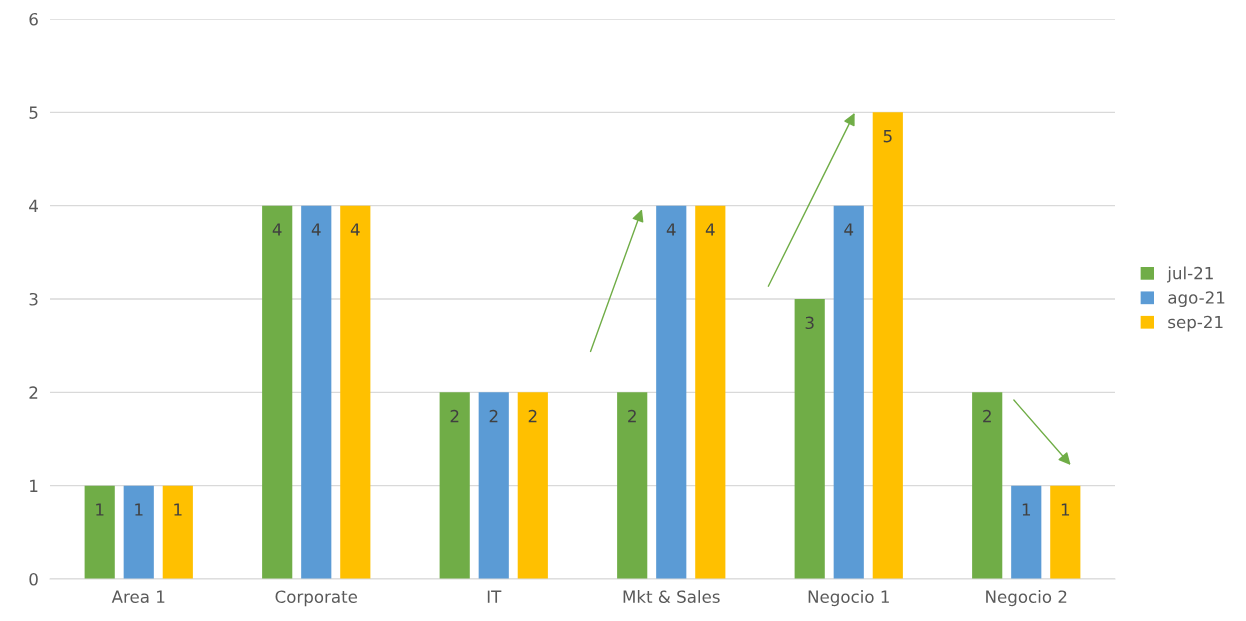 This screenshot has height=621, width=1246. I want to click on data-label: 5, so click(887, 136).